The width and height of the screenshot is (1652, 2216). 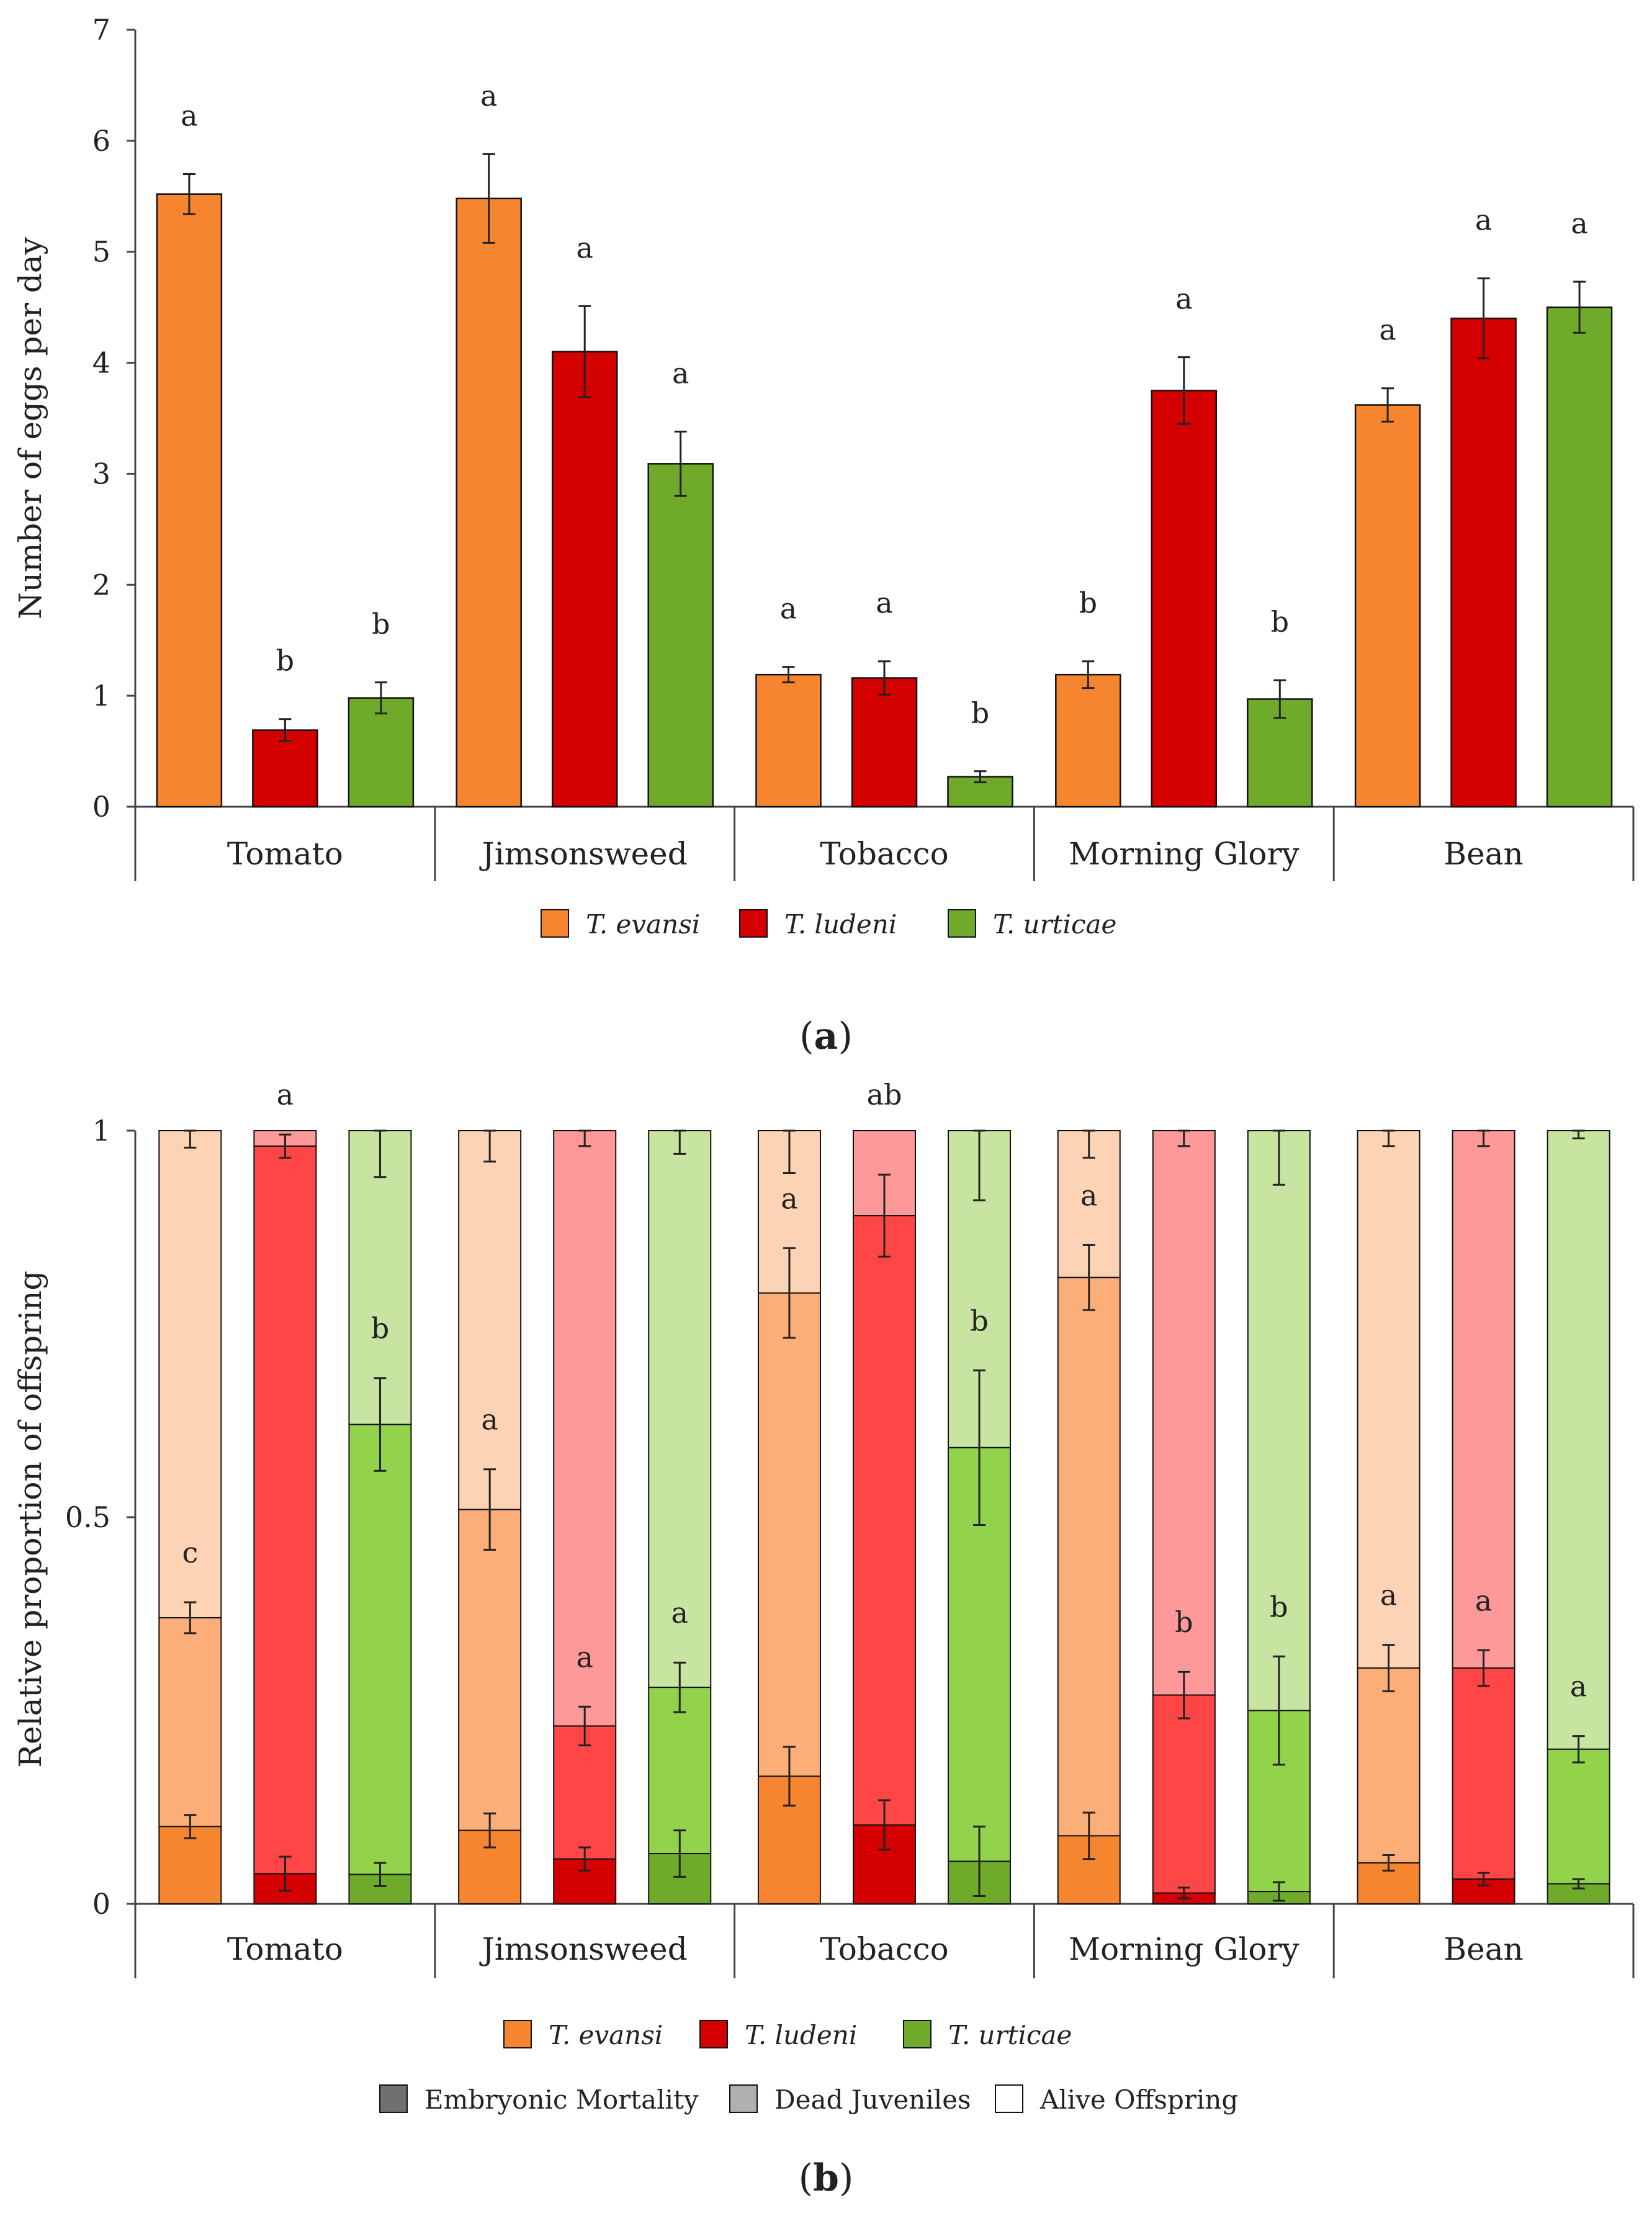 I want to click on bar-t-evansi-jimsonsweed: a, so click(x=489, y=444).